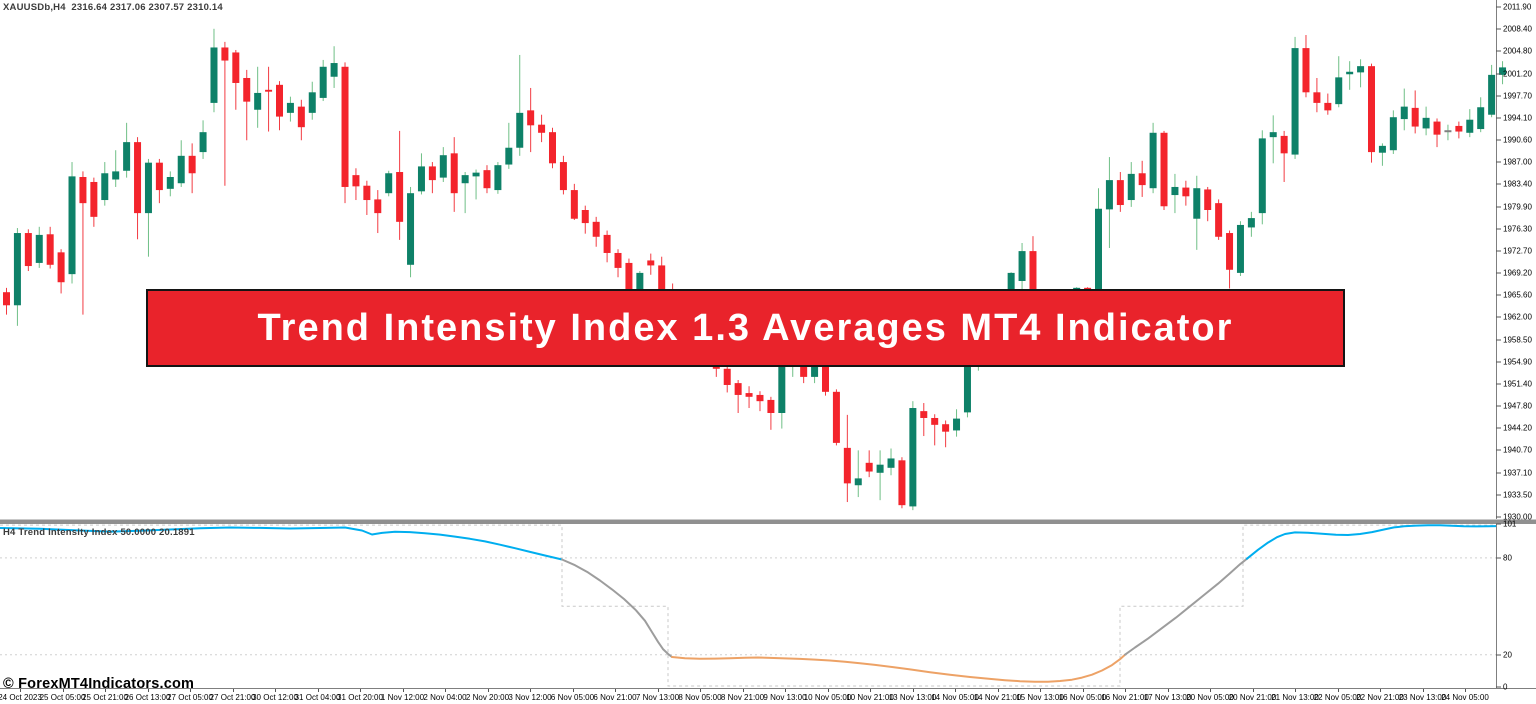 This screenshot has height=704, width=1536. I want to click on time-axis-label: 8 Nov 21:00, so click(742, 697).